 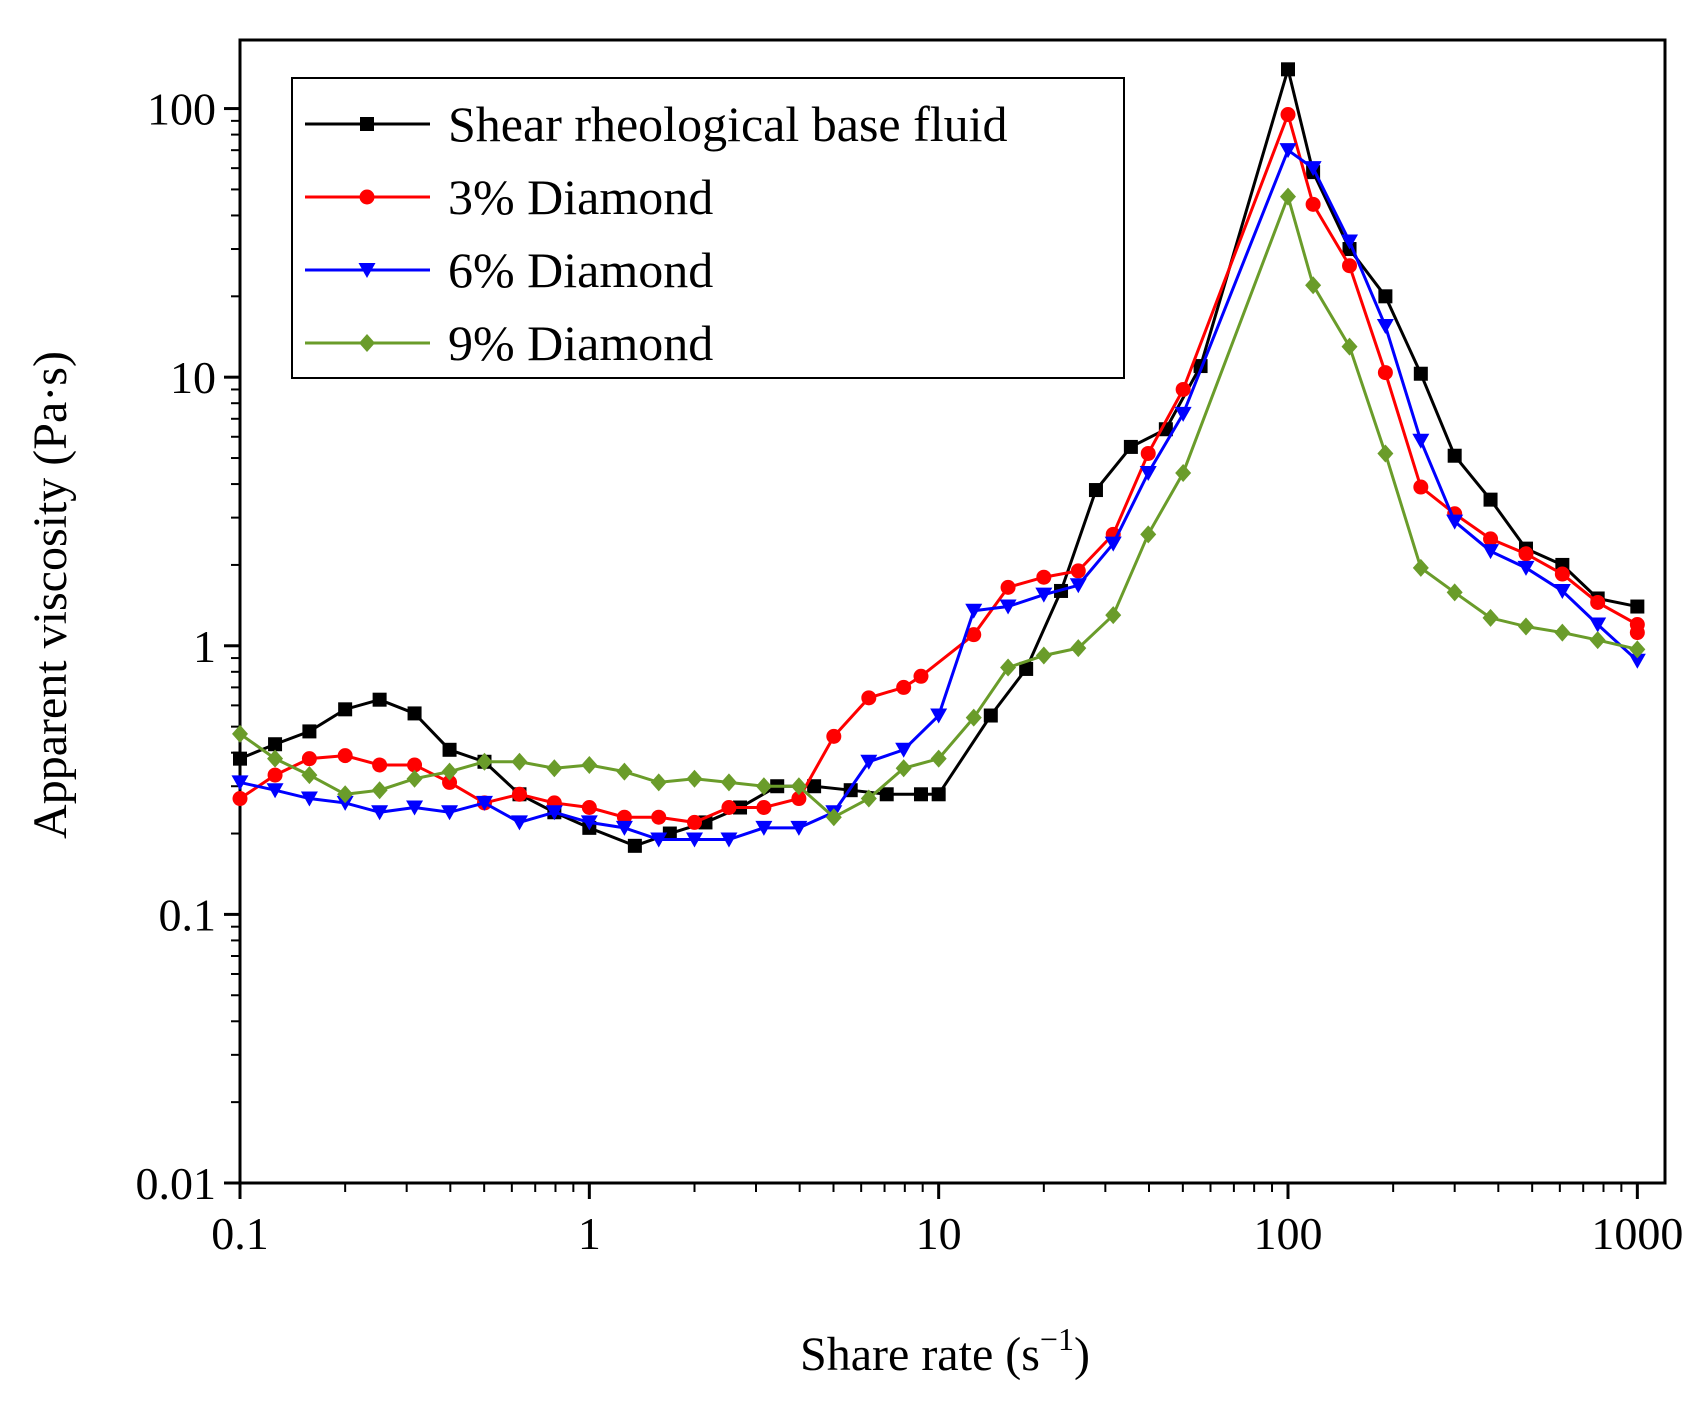 What do you see at coordinates (580, 197) in the screenshot?
I see `legend-label: 3% Diamond` at bounding box center [580, 197].